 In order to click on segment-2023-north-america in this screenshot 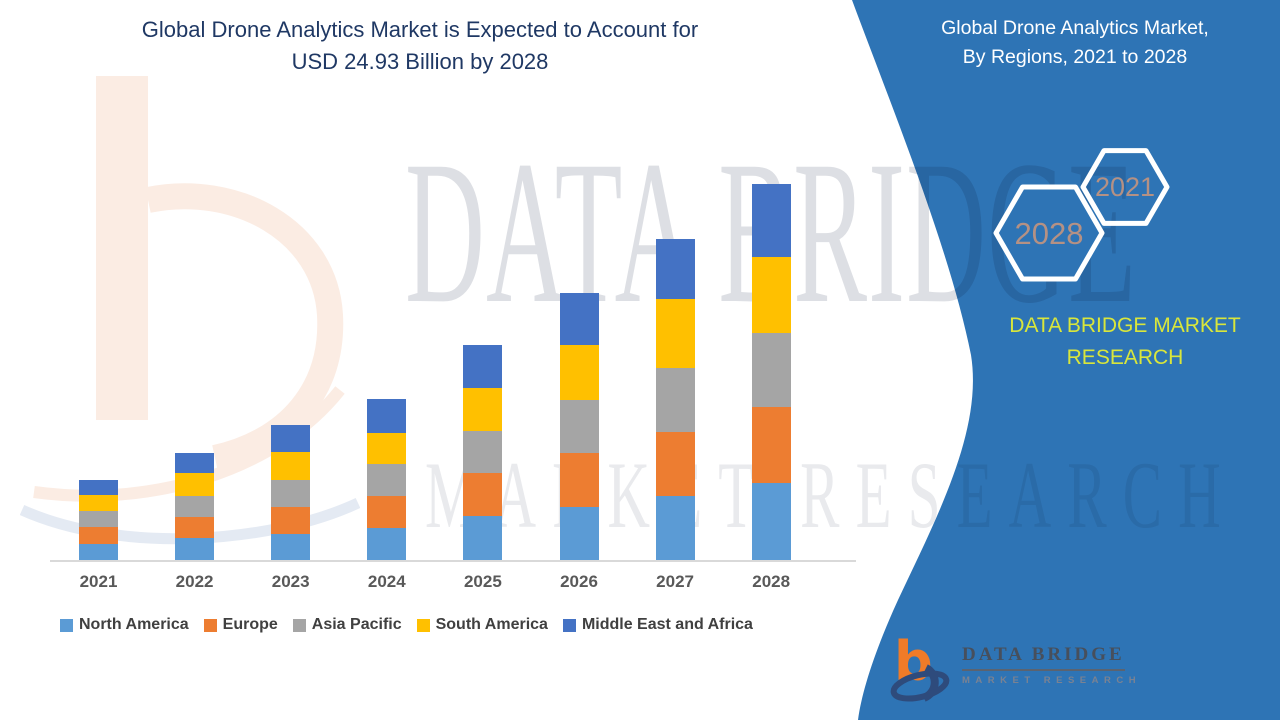, I will do `click(291, 547)`.